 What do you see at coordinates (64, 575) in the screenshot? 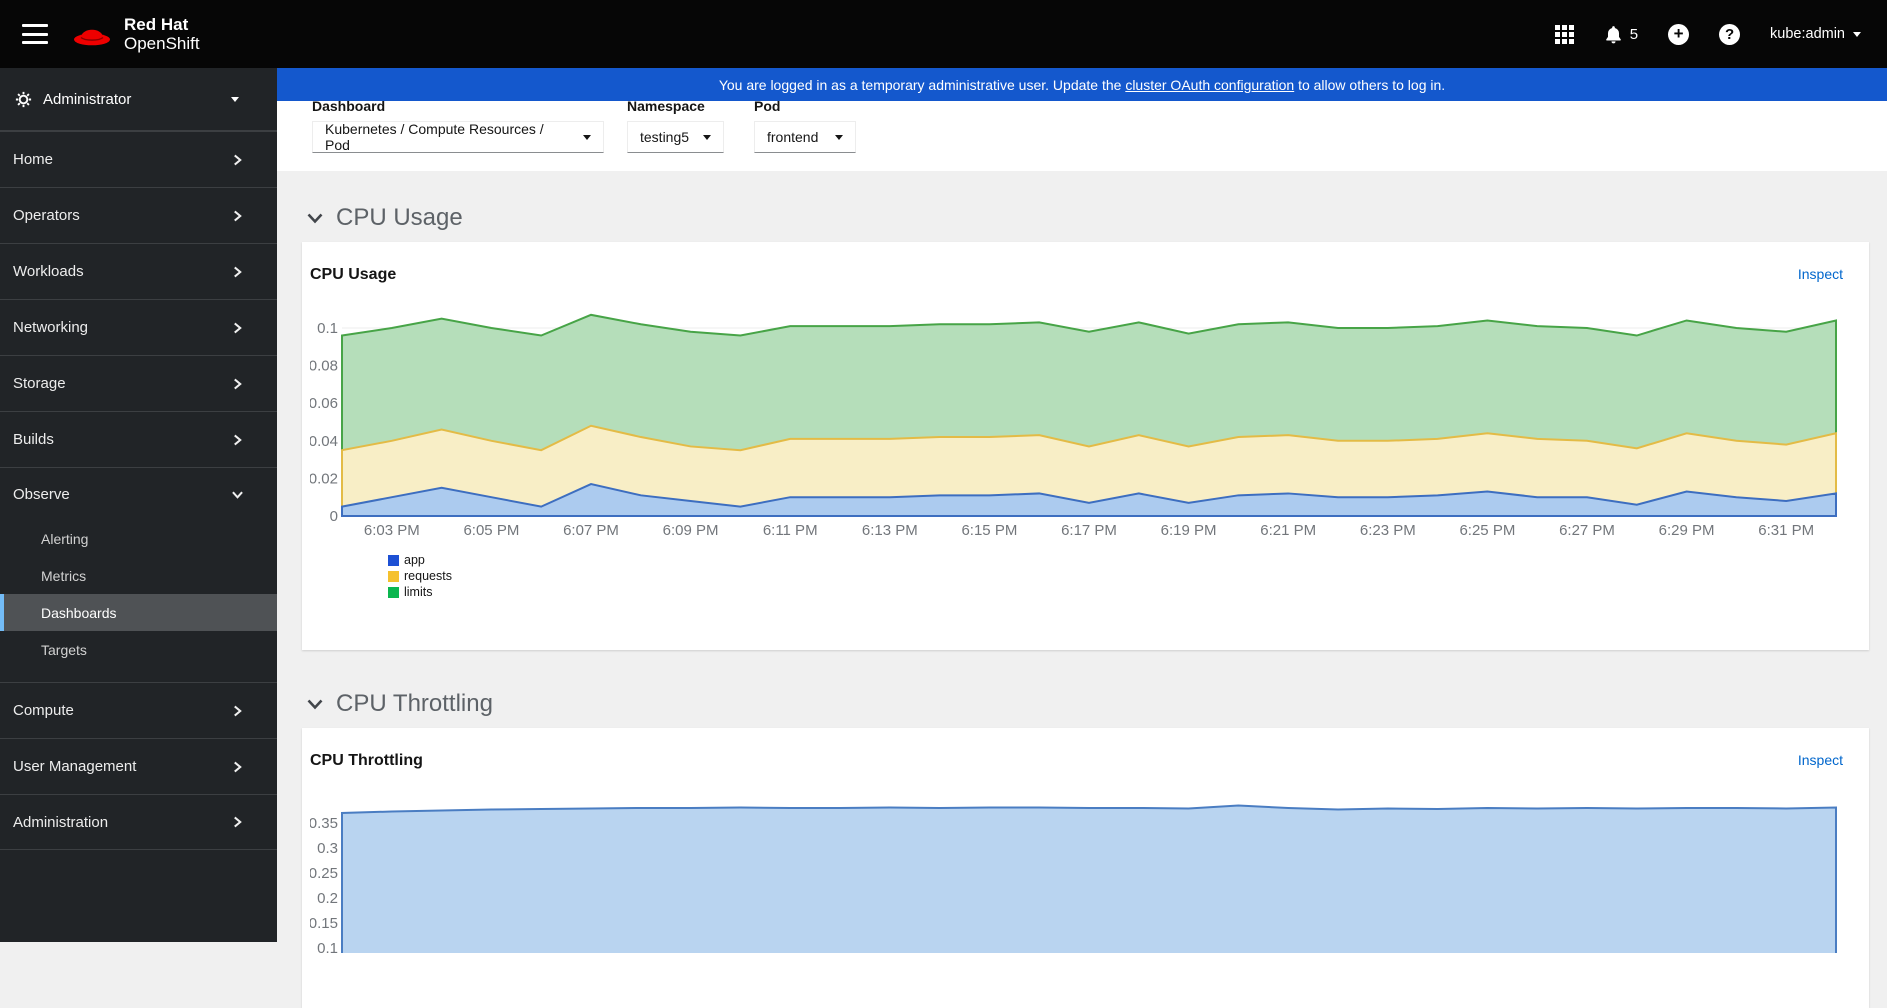
I see `sidebar-subitem-label: Metrics` at bounding box center [64, 575].